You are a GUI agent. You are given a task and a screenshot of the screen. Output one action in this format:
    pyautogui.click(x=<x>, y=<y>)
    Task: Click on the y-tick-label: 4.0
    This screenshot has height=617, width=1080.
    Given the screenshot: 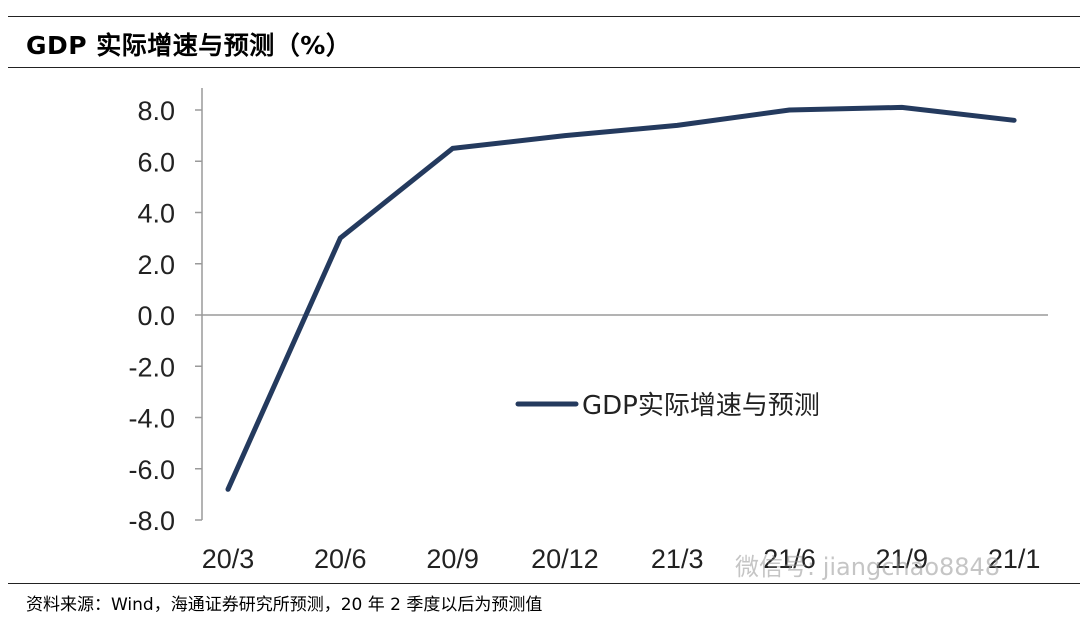 What is the action you would take?
    pyautogui.click(x=156, y=214)
    